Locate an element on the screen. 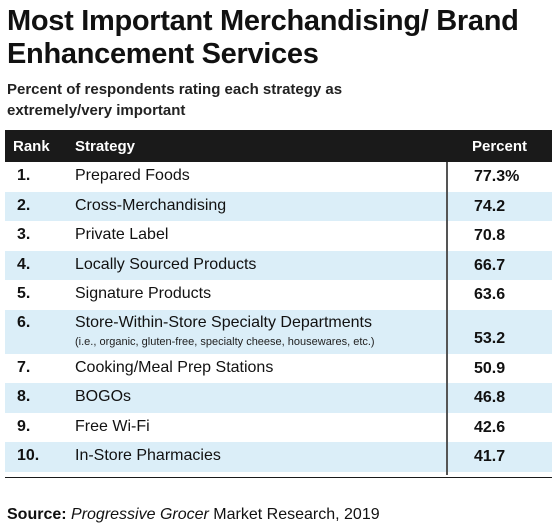 The width and height of the screenshot is (557, 530). rank-cell: 3. is located at coordinates (24, 234).